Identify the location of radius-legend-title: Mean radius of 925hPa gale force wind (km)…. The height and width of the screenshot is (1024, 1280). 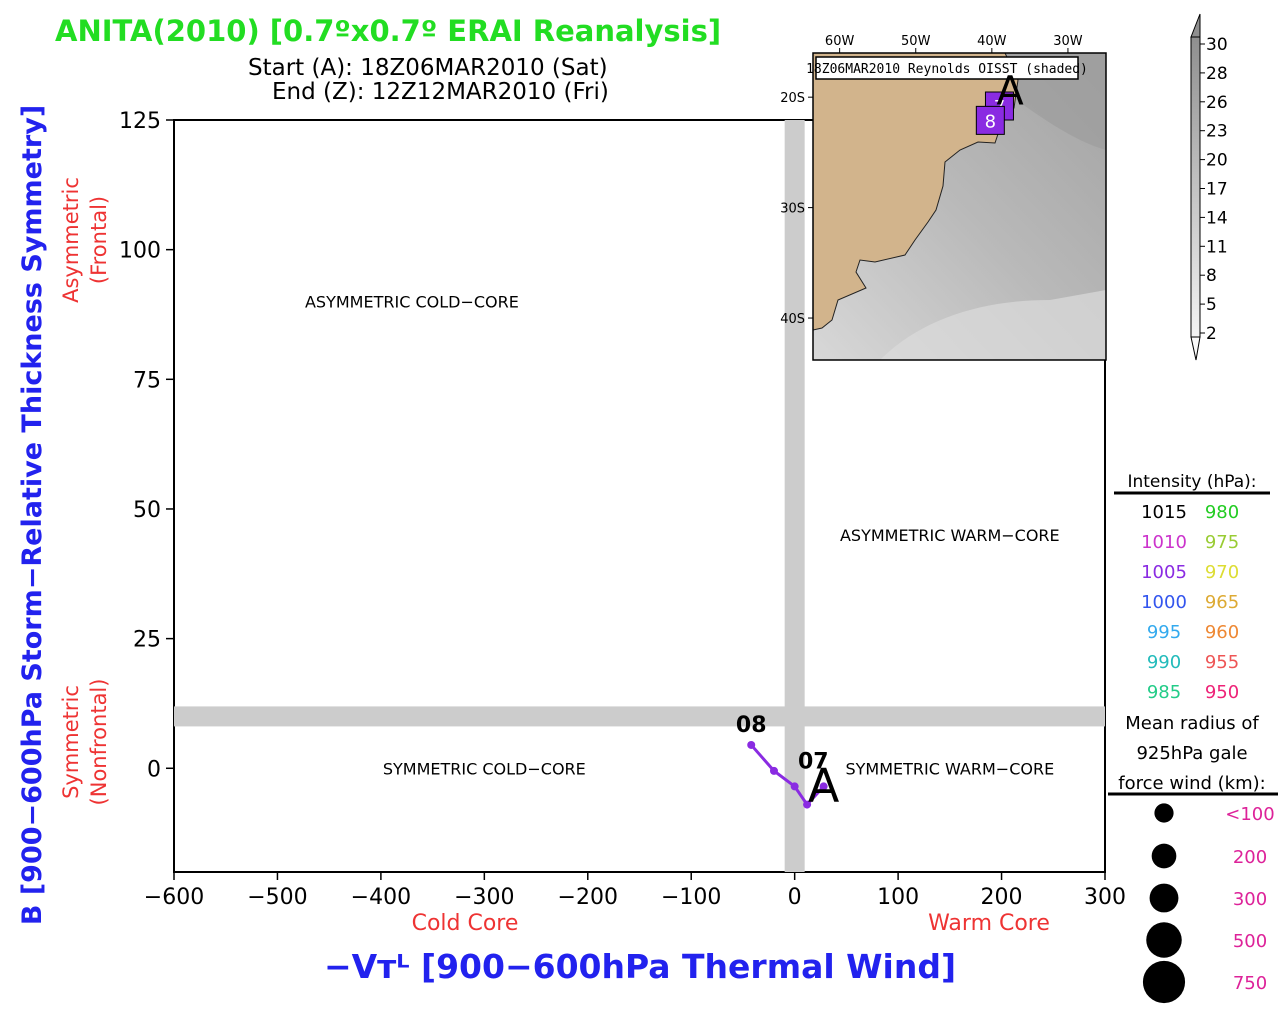
(1191, 753).